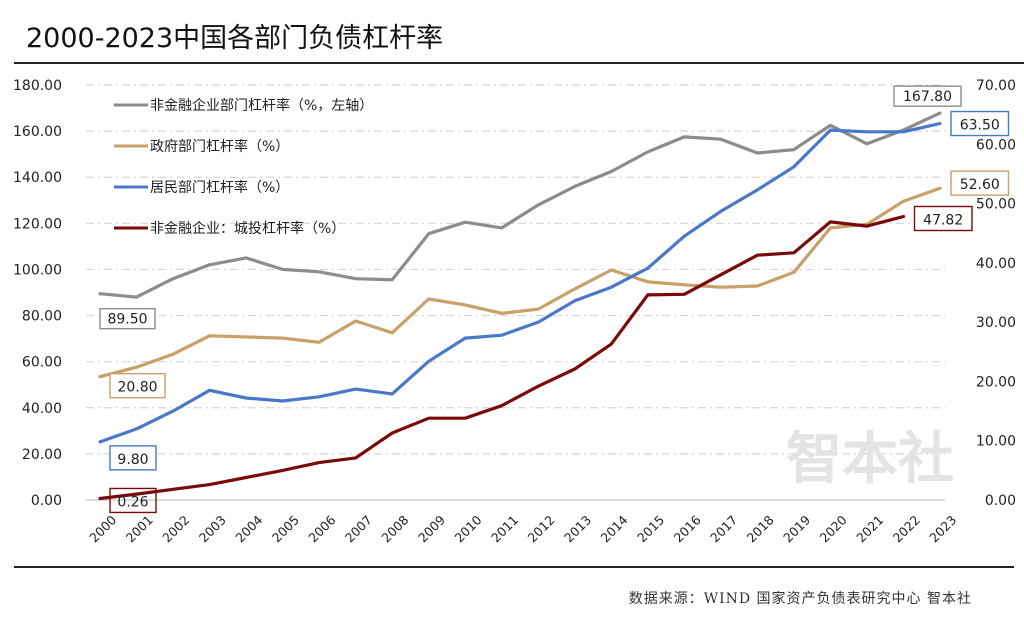 The image size is (1024, 622). What do you see at coordinates (46, 501) in the screenshot?
I see `left-tick-label: 0.00` at bounding box center [46, 501].